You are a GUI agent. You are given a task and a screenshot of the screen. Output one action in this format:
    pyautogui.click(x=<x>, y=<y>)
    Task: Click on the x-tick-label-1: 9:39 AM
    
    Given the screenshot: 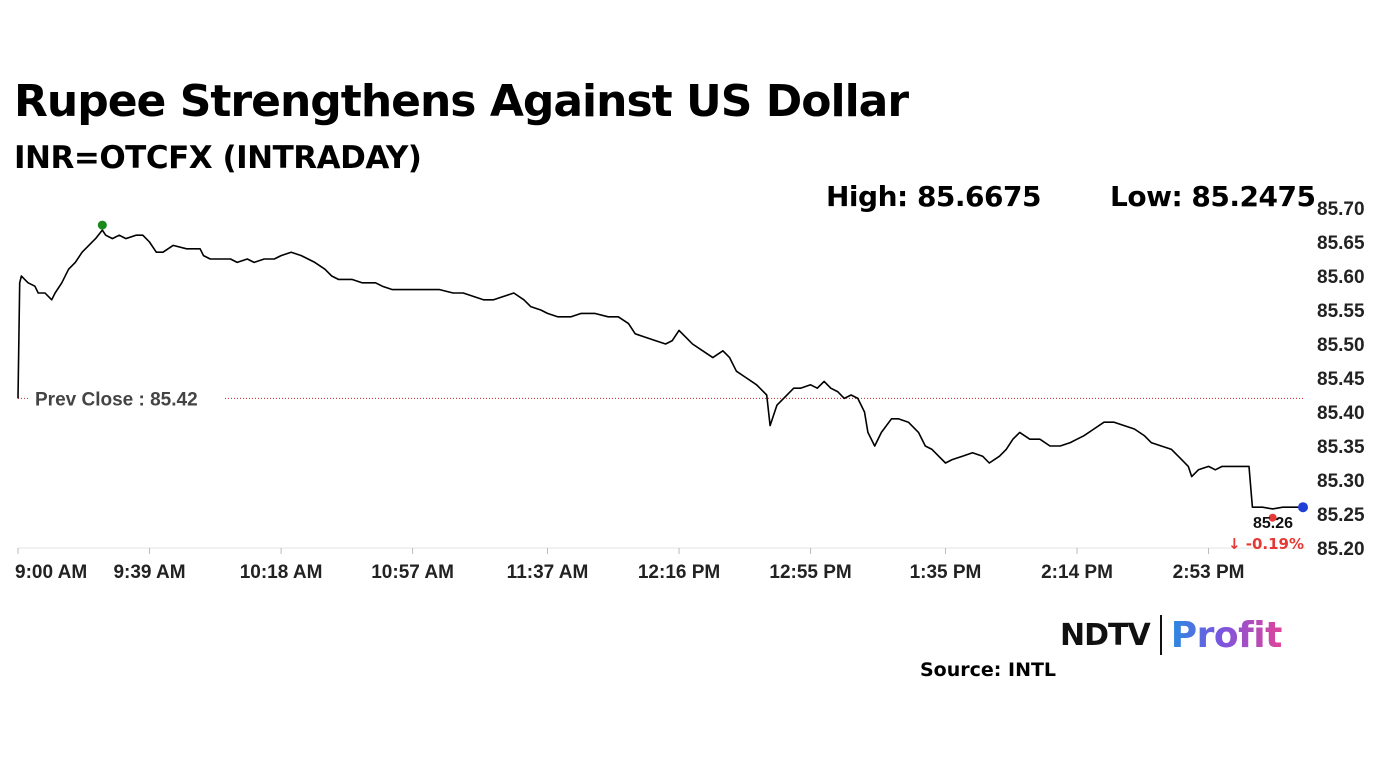 What is the action you would take?
    pyautogui.click(x=149, y=572)
    